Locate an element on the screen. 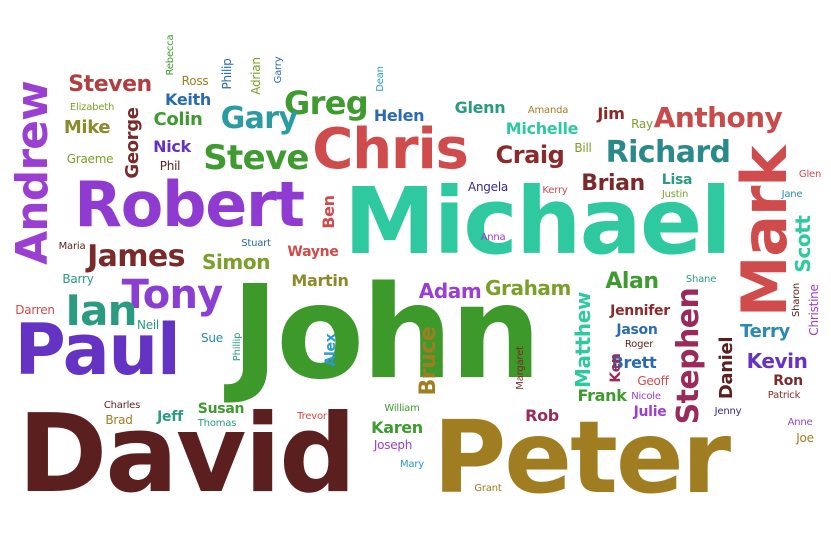 The width and height of the screenshot is (831, 537). word-phillip: Phillip is located at coordinates (237, 347).